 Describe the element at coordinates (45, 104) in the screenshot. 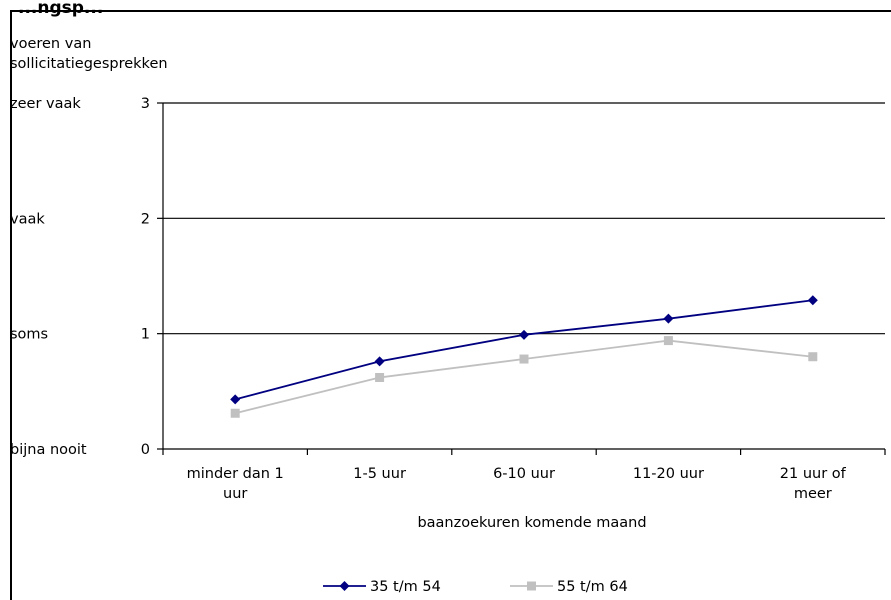

I see `y-category-label-3: zeer vaak` at that location.